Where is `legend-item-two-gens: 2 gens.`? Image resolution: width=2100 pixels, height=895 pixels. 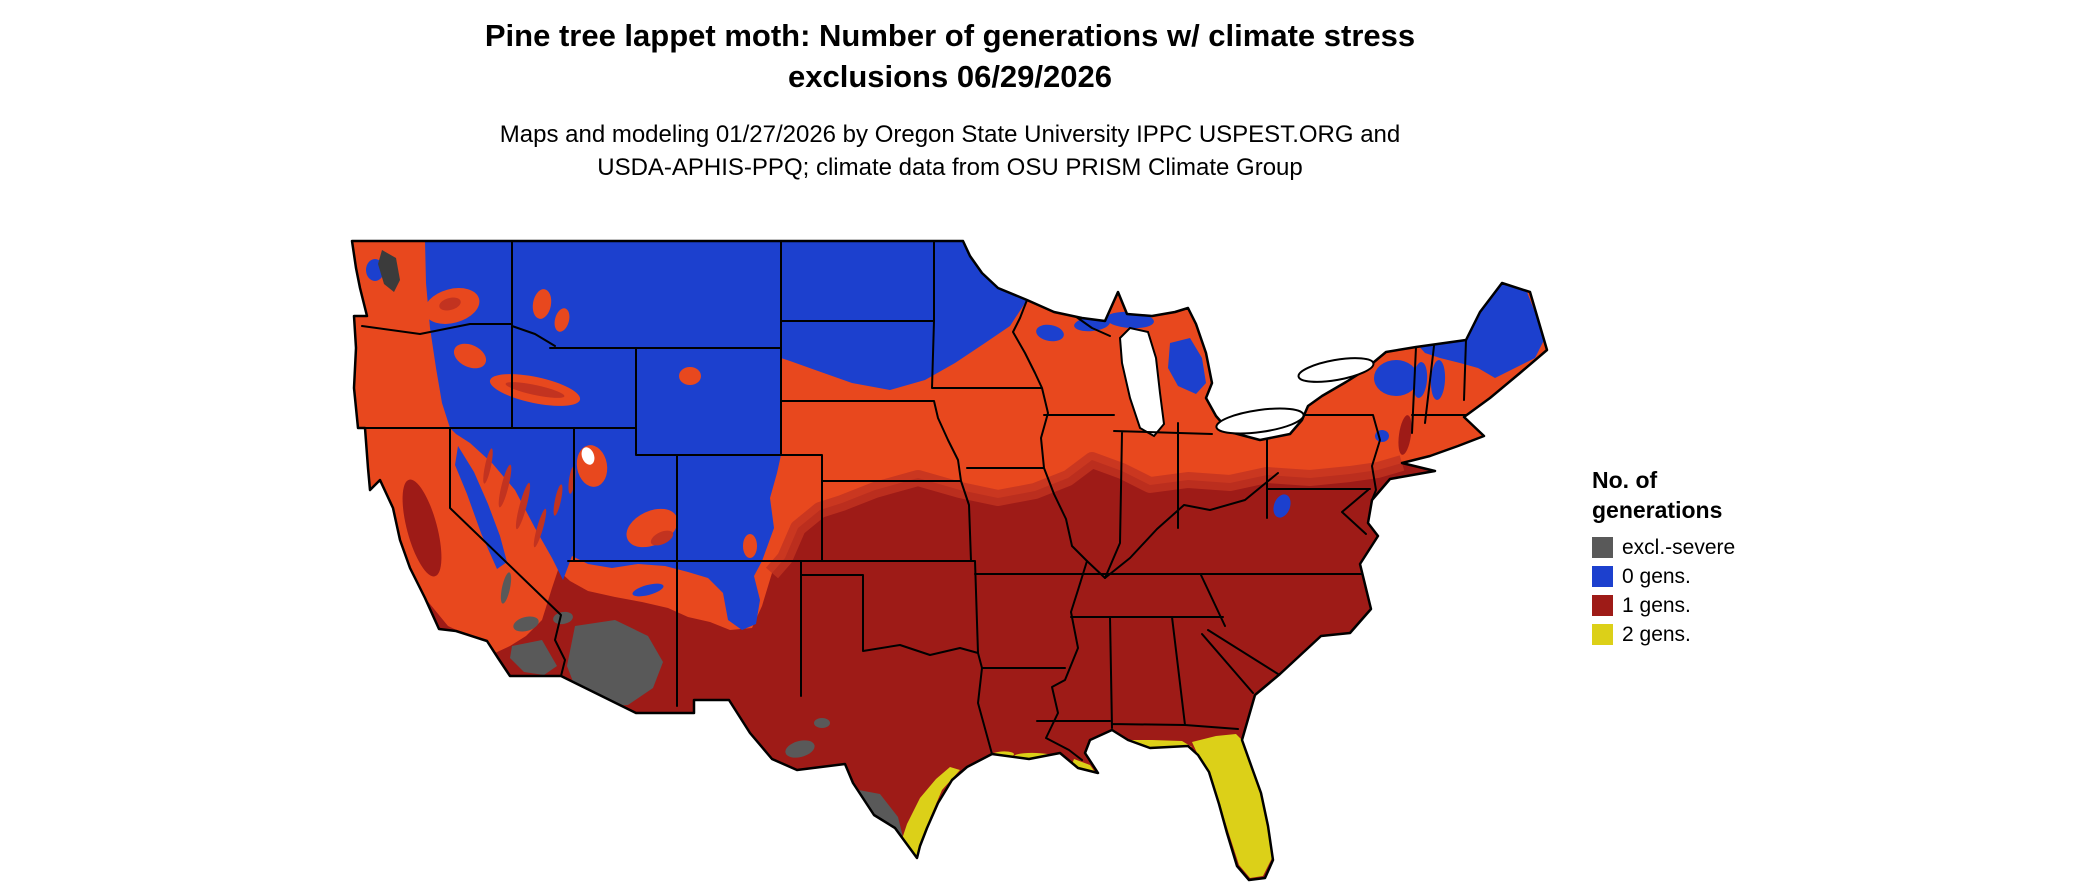 legend-item-two-gens: 2 gens. is located at coordinates (1707, 635).